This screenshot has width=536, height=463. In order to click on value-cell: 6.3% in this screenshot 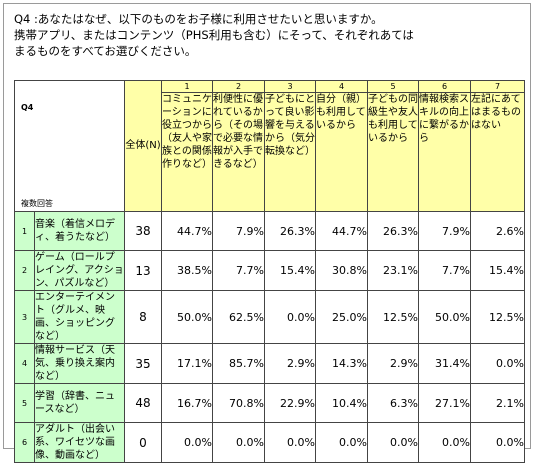, I will do `click(393, 403)`.